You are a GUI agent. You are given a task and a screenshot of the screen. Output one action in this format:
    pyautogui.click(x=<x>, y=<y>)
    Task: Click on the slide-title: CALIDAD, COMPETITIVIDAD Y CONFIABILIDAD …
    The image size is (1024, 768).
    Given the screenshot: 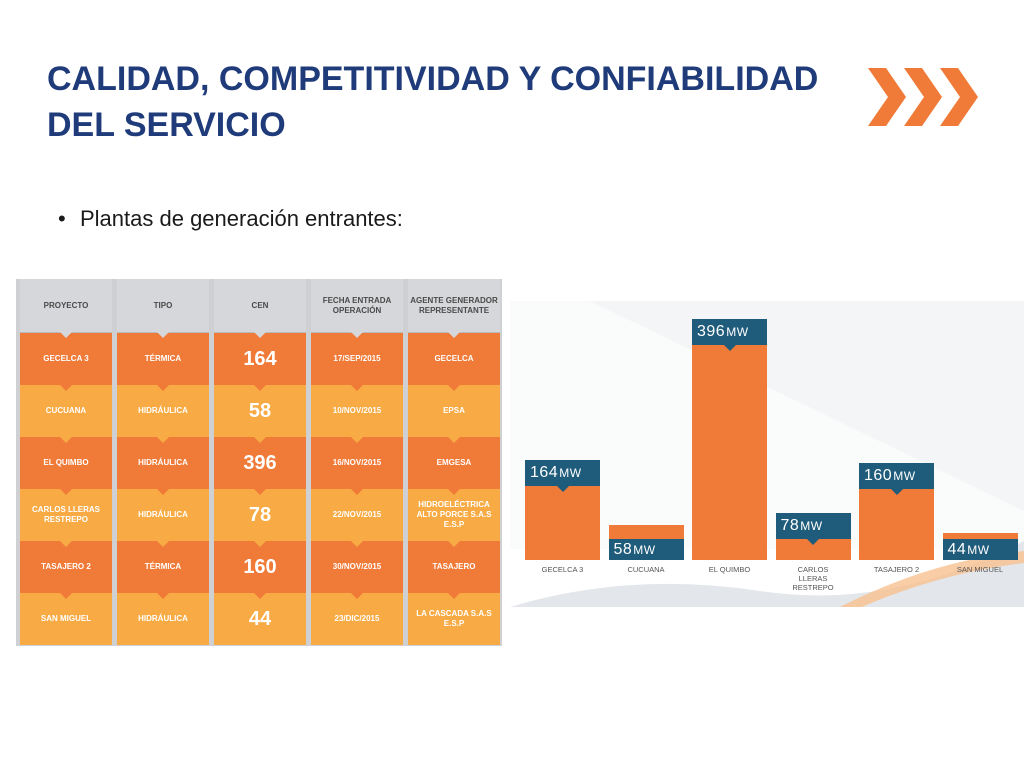 What is the action you would take?
    pyautogui.click(x=457, y=102)
    